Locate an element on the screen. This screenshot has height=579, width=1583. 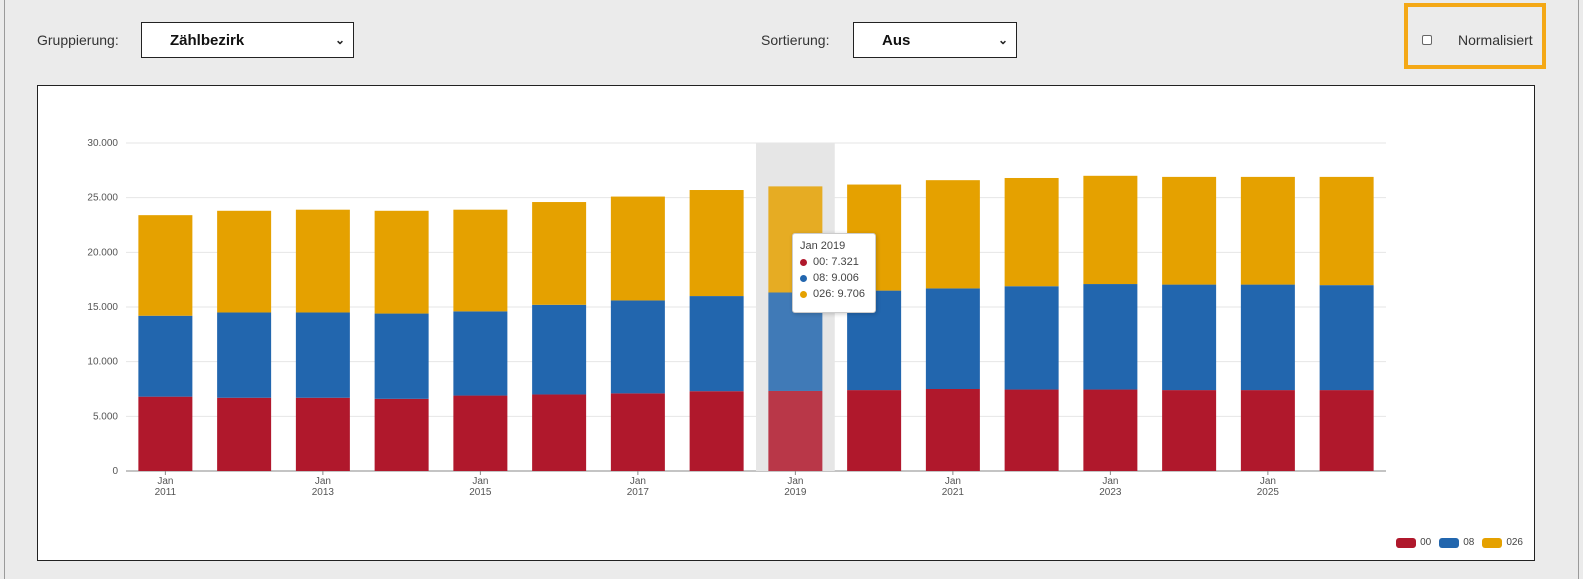
normalize-checkbox is located at coordinates (1427, 40).